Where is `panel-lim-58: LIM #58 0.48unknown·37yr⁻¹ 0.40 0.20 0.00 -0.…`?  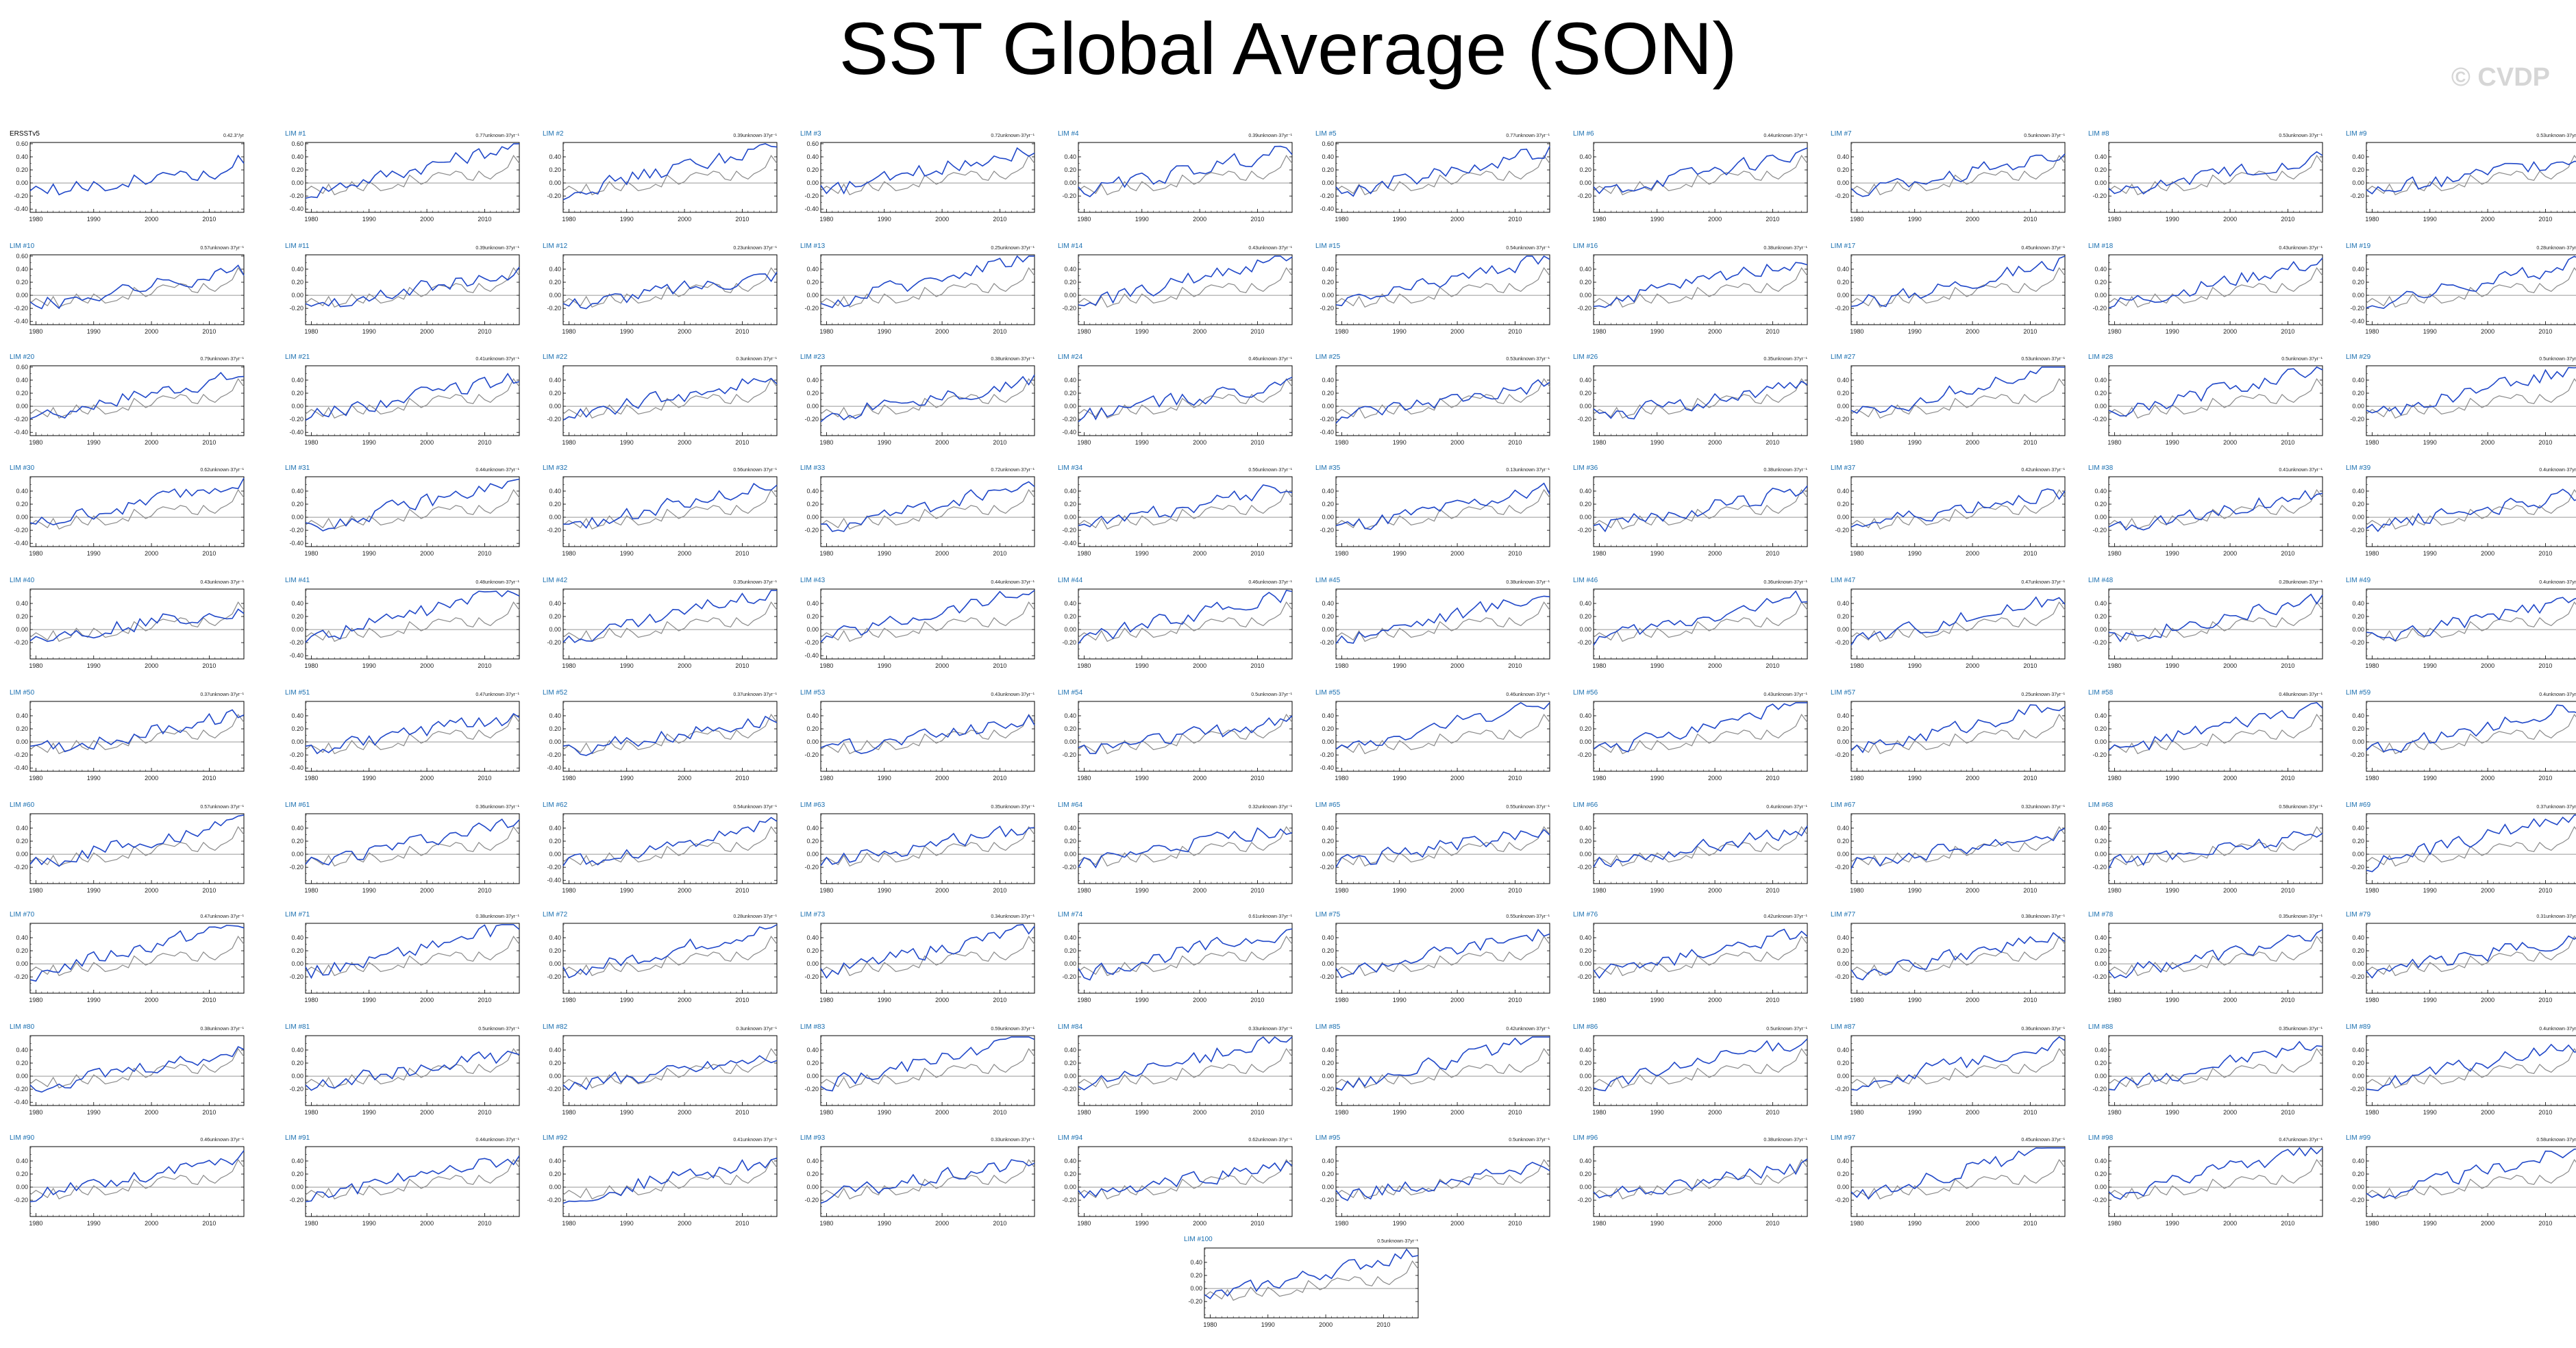
panel-lim-58: LIM #58 0.48unknown·37yr⁻¹ 0.40 0.20 0.00 -0.… is located at coordinates (2205, 735).